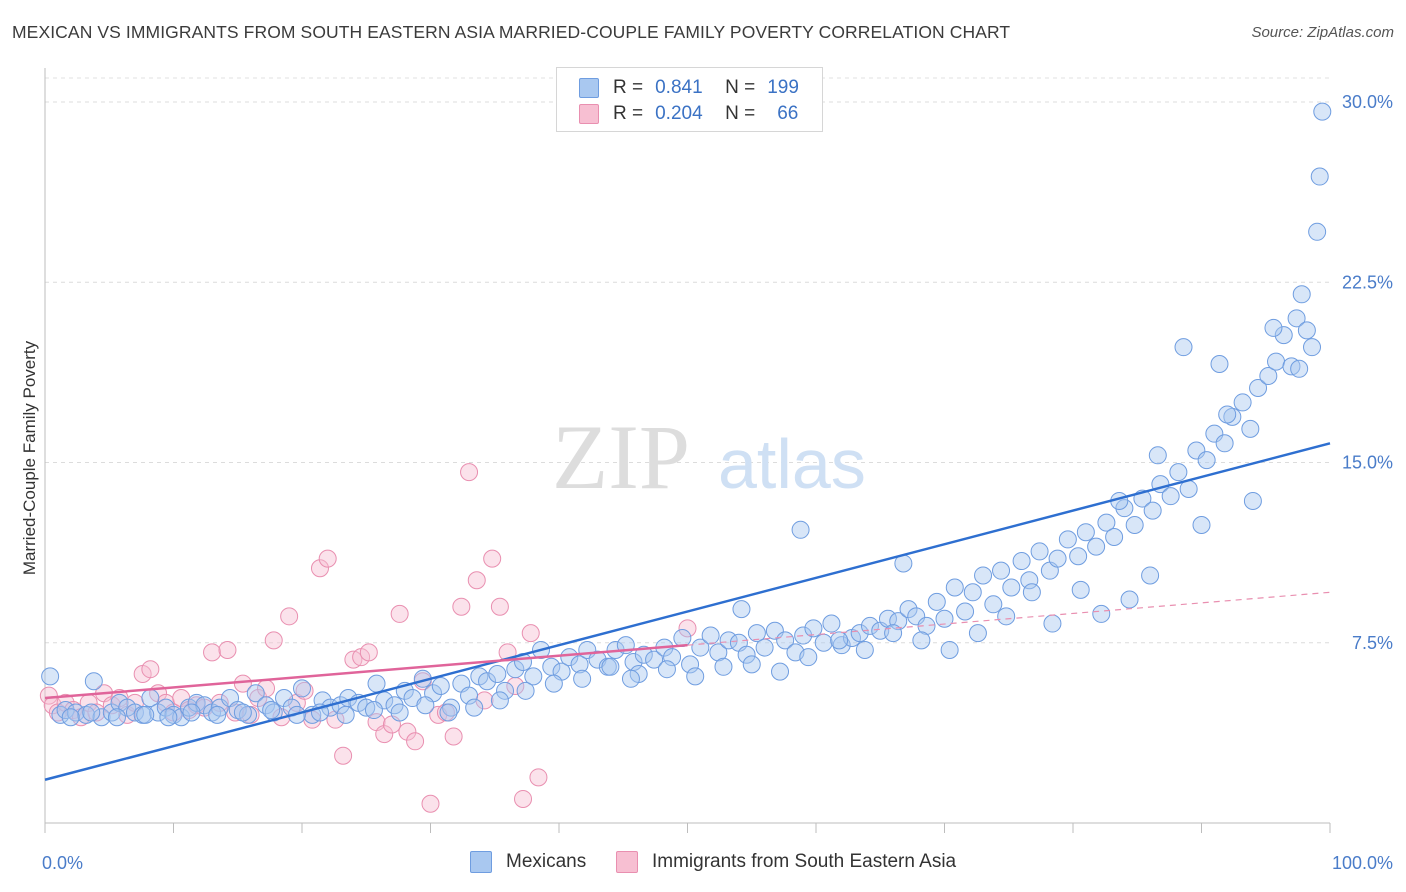  I want to click on bottom-legend-immigrants: Immigrants from South Eastern Asia, so click(786, 862).